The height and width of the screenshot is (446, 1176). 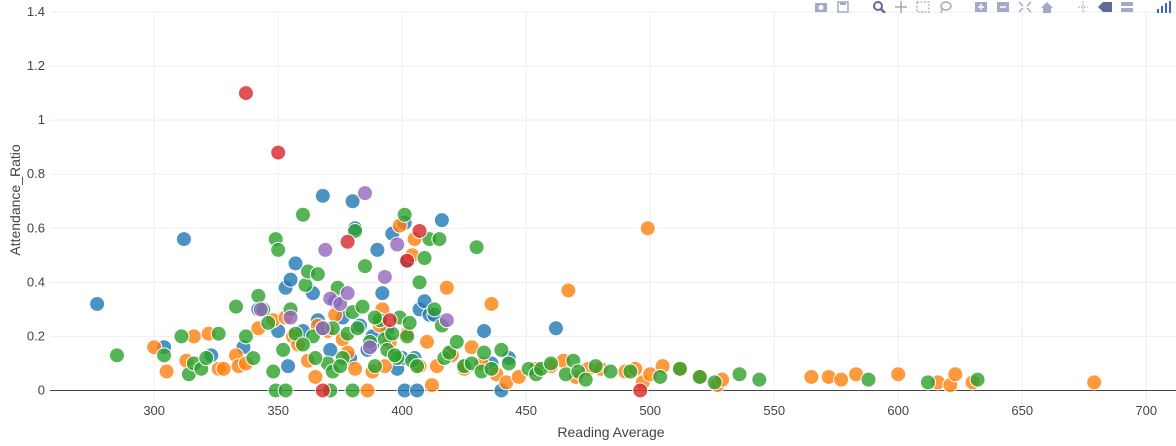 I want to click on box-select-button, so click(x=923, y=6).